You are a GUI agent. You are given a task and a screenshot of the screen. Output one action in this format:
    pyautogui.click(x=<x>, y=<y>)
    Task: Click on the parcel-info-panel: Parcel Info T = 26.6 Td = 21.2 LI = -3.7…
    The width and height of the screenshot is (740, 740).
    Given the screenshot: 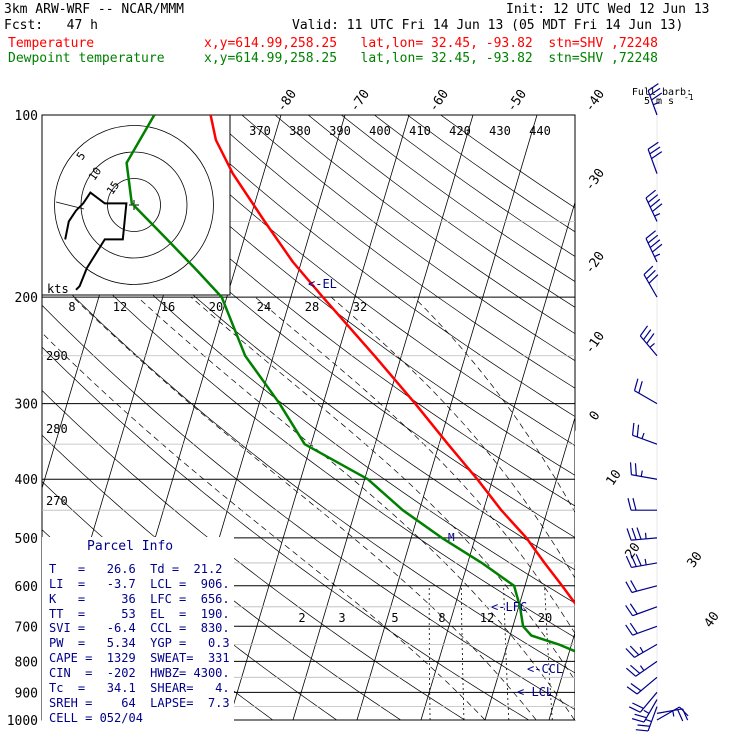 What is the action you would take?
    pyautogui.click(x=138, y=632)
    